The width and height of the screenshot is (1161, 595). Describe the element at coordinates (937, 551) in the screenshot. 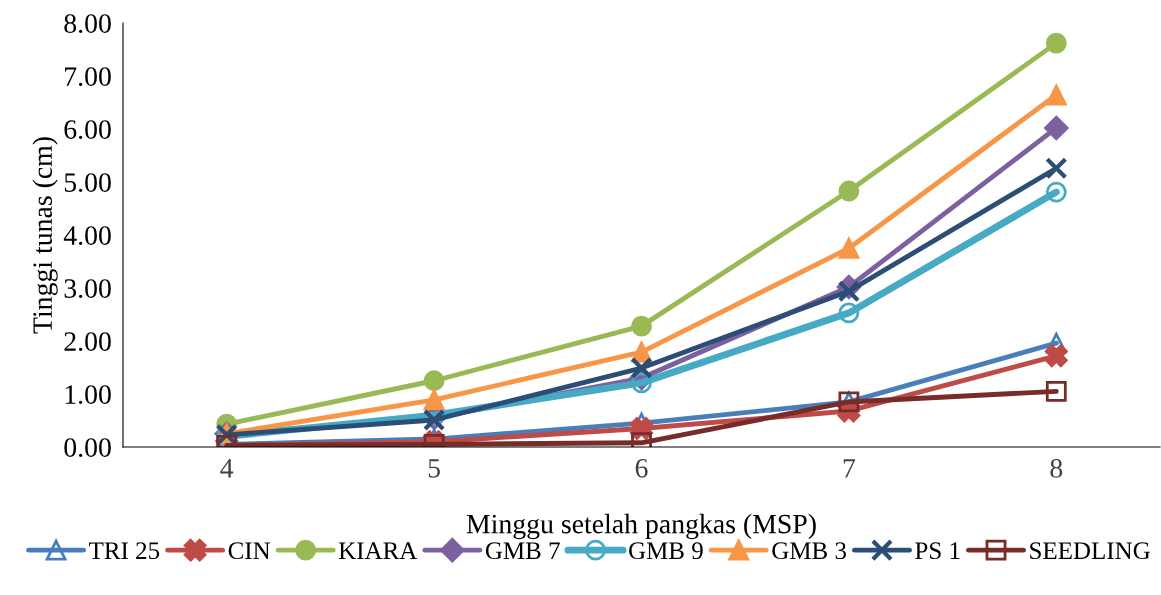

I see `legend-label: PS 1` at that location.